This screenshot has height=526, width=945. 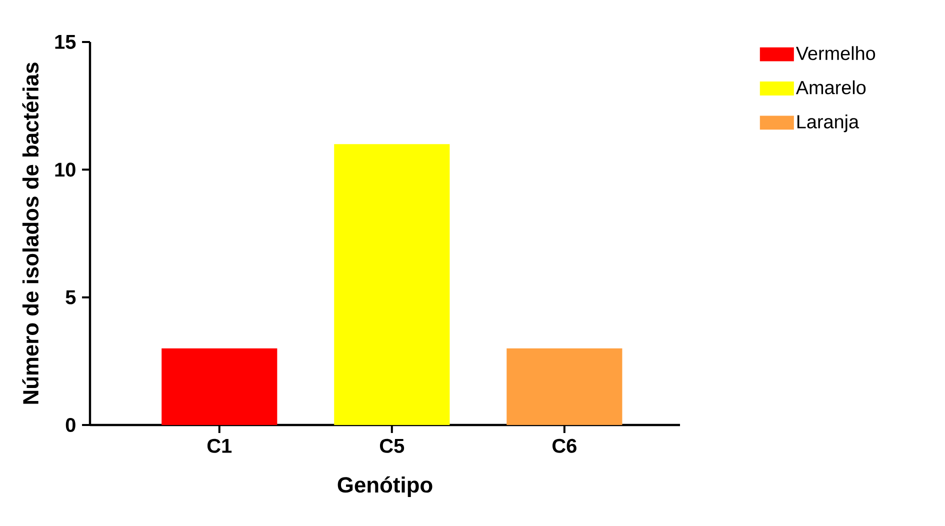 I want to click on legend-label: Amarelo, so click(x=831, y=87).